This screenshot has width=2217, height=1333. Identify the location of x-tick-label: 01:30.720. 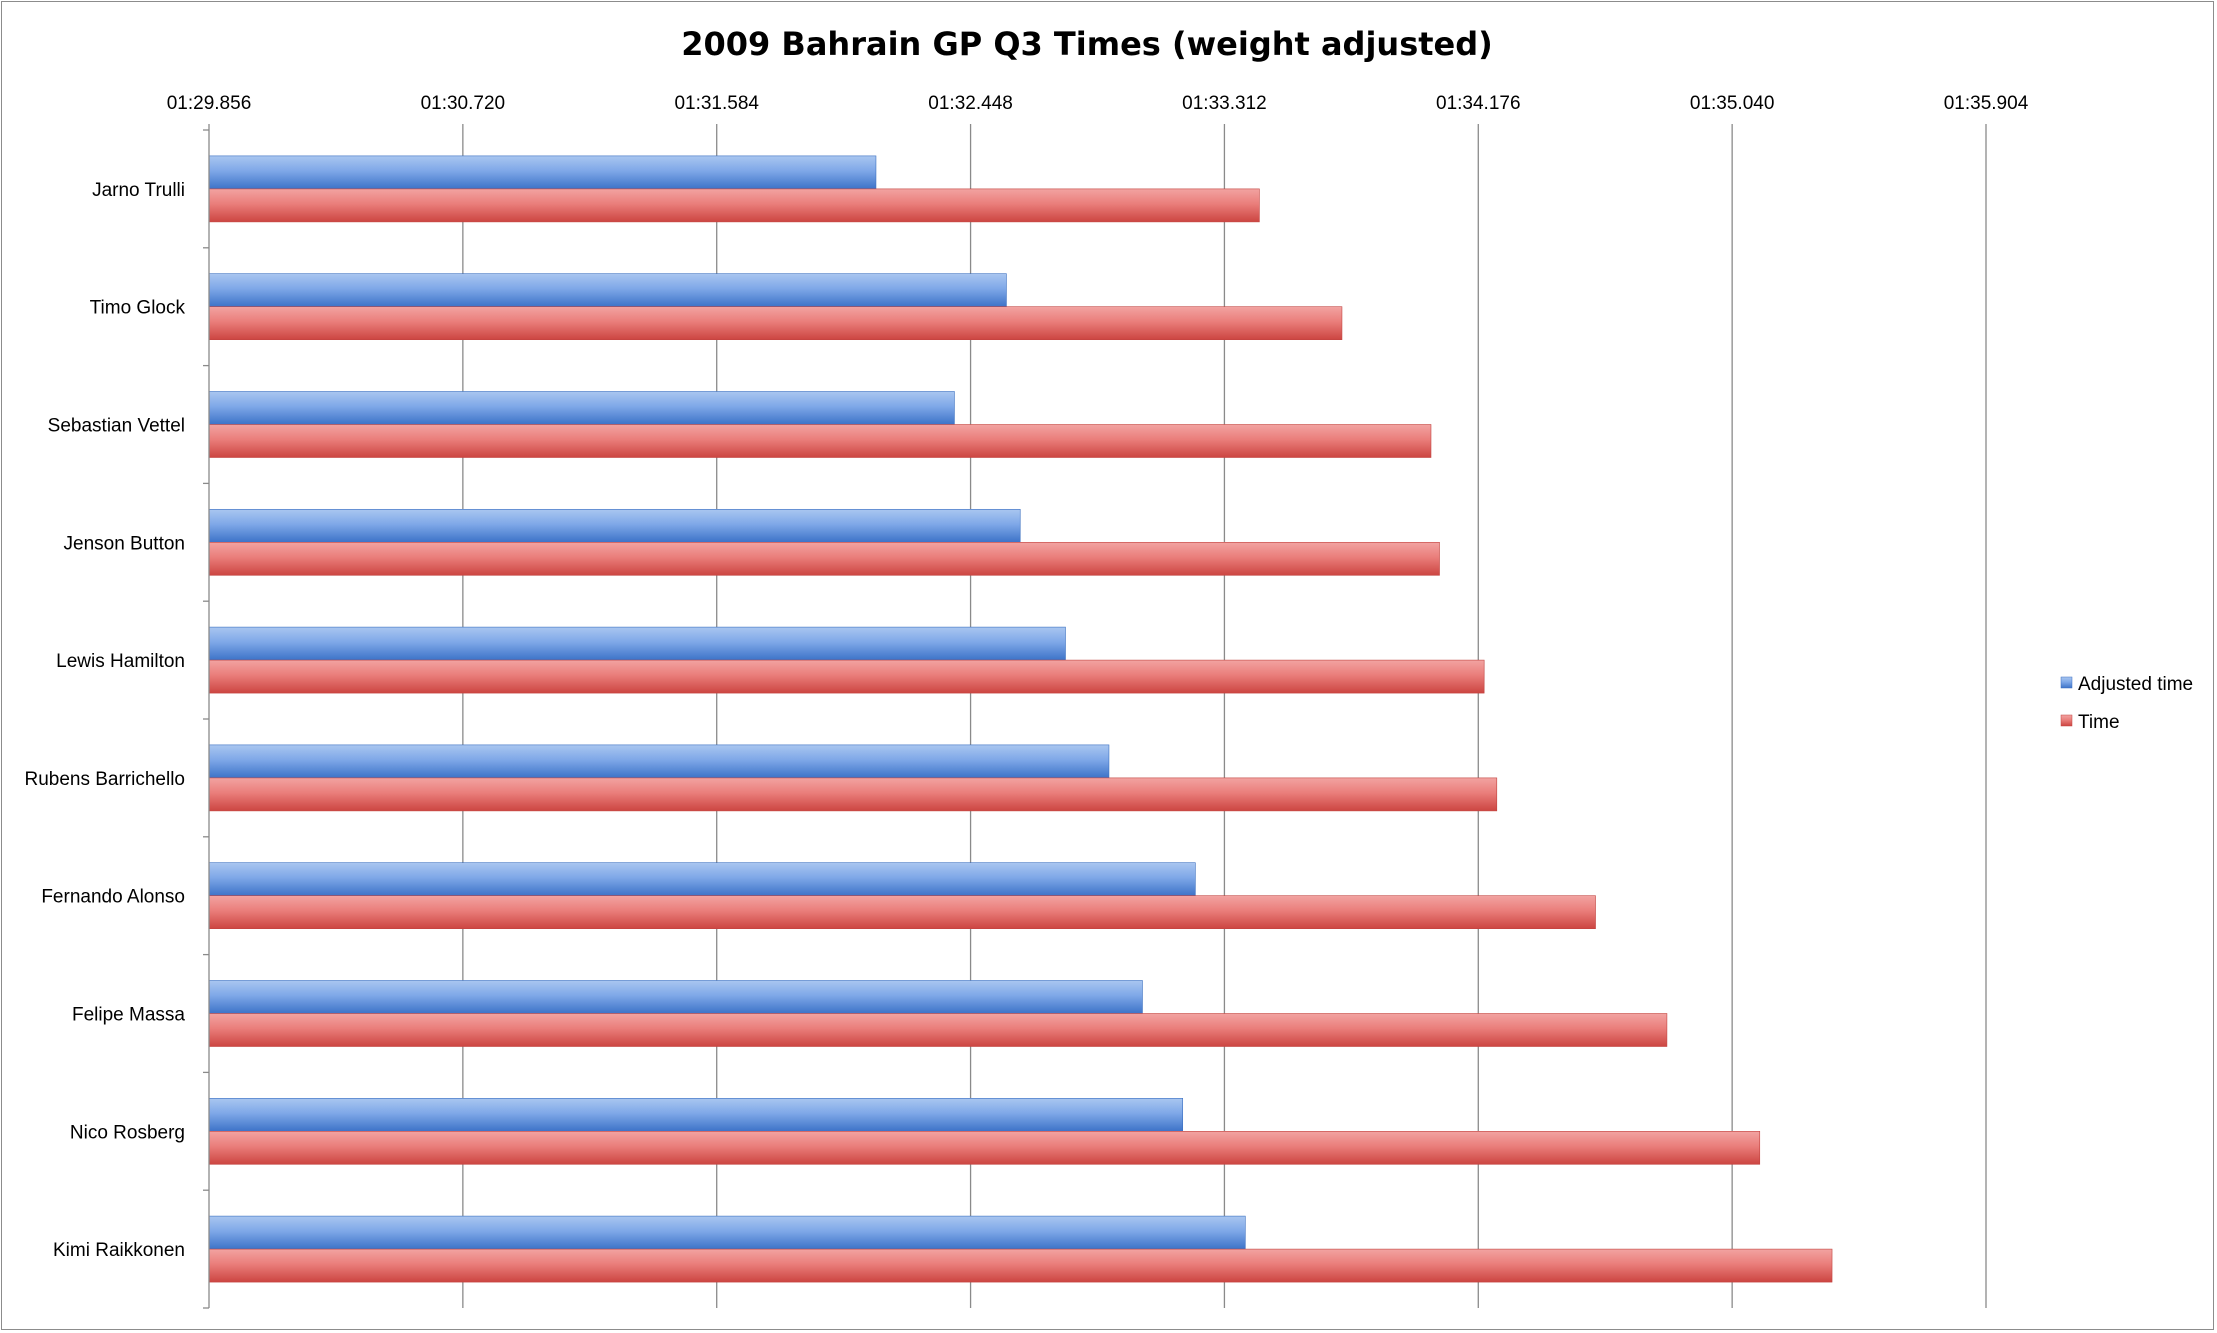
(463, 103).